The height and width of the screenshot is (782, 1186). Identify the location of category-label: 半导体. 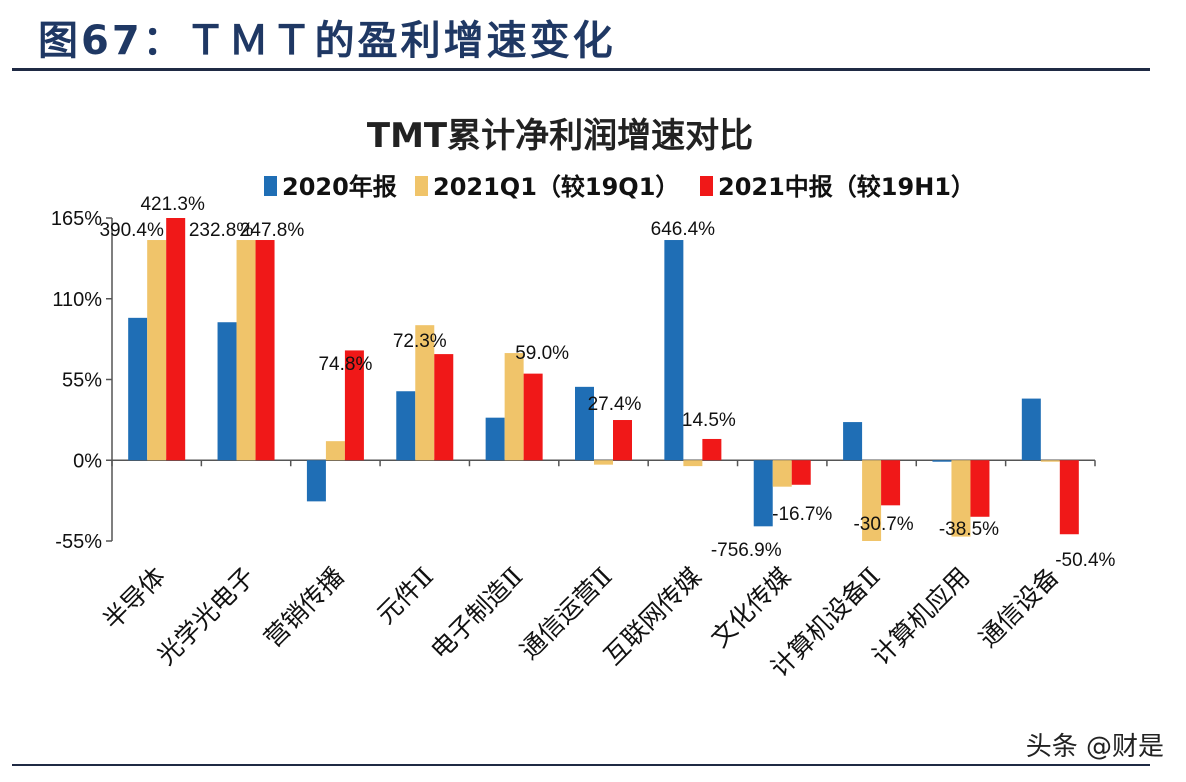
(134, 599).